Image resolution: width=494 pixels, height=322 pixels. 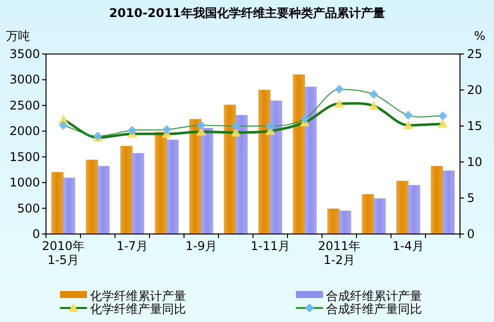 What do you see at coordinates (63, 253) in the screenshot?
I see `x-tick-label: 2010年 1-5月` at bounding box center [63, 253].